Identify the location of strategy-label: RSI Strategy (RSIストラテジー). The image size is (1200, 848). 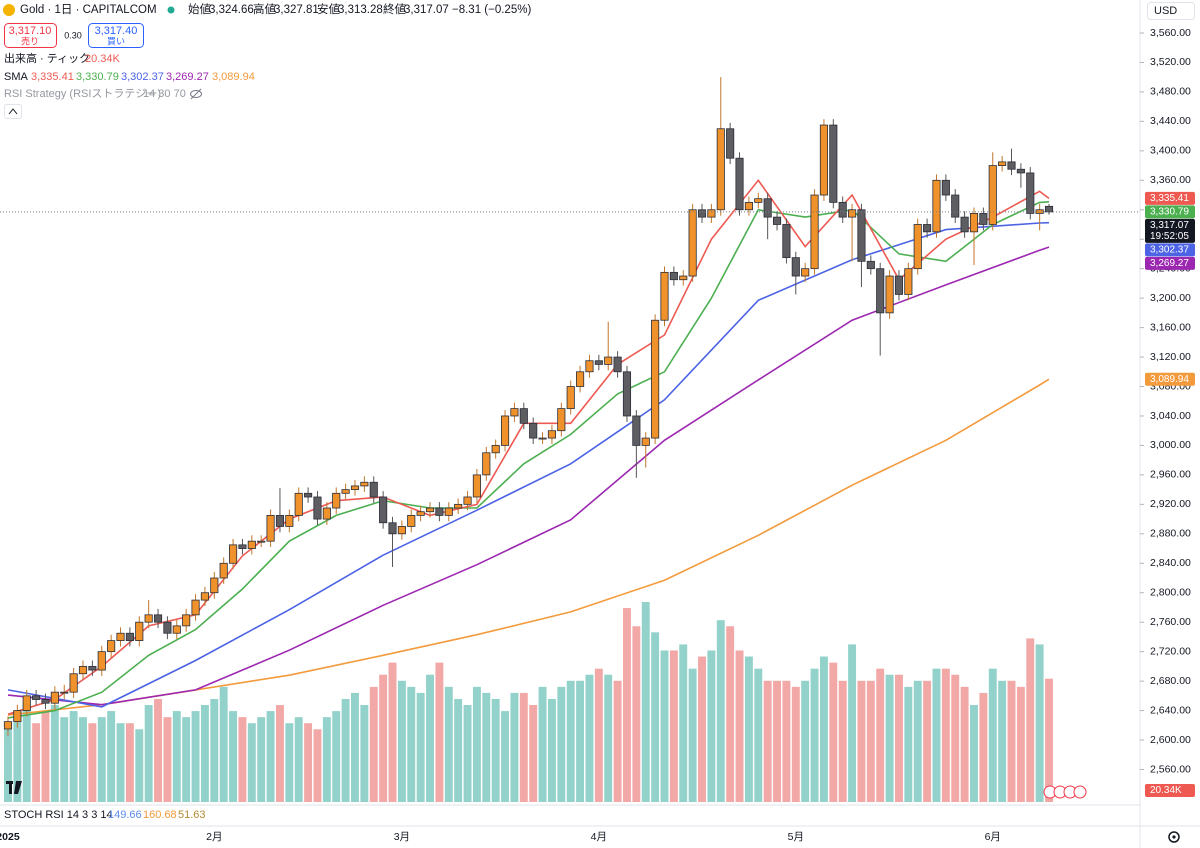
(82, 94).